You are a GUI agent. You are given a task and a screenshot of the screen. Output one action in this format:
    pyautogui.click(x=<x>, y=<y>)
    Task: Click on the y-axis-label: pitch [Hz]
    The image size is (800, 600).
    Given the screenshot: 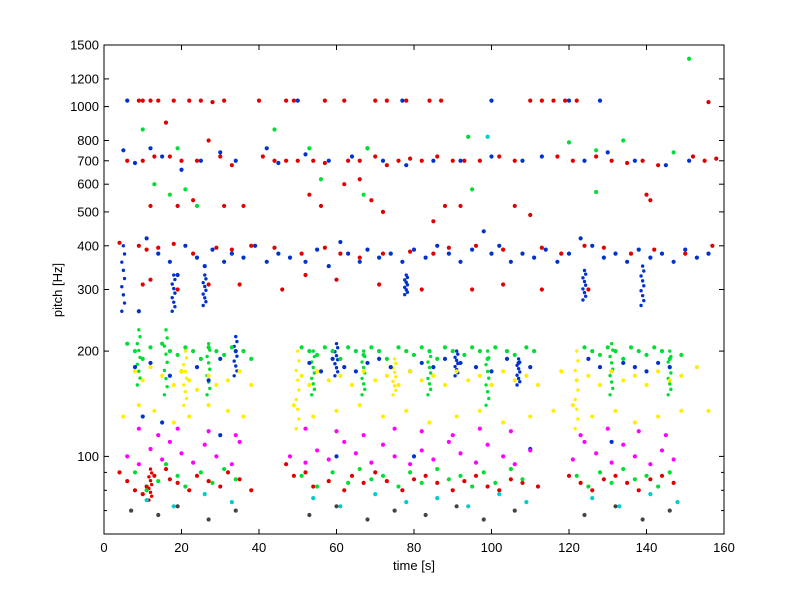 What is the action you would take?
    pyautogui.click(x=57, y=290)
    